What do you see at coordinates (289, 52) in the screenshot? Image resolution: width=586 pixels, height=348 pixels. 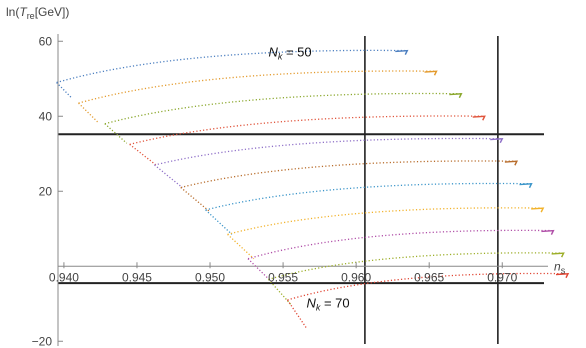 I see `annotation-nk-0: Nk = 50` at bounding box center [289, 52].